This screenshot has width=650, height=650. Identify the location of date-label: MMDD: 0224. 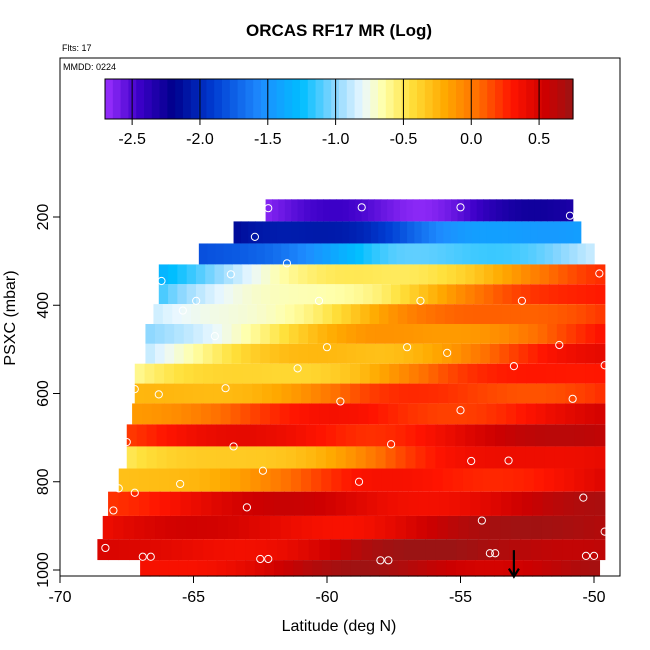
(89, 67).